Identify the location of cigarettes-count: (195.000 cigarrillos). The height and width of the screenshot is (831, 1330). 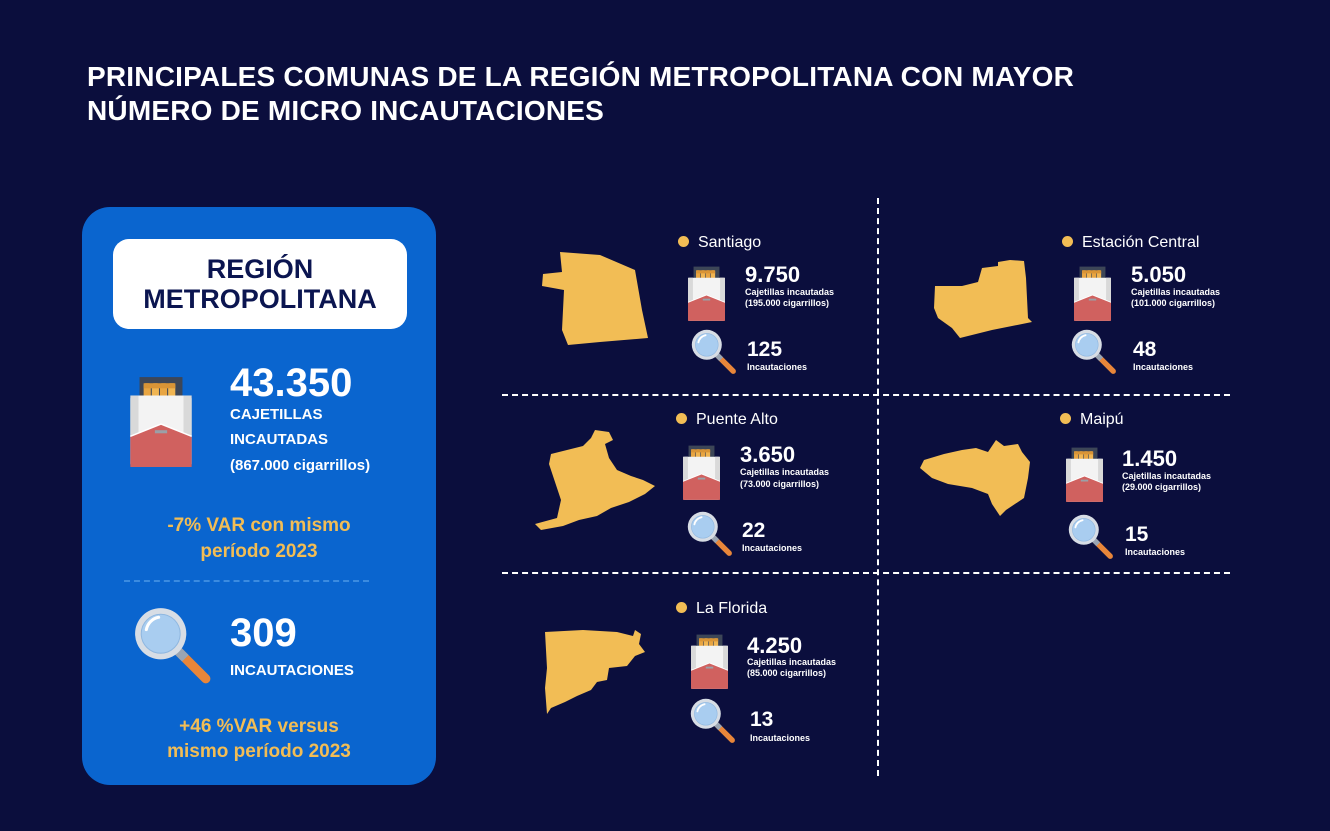
(787, 303).